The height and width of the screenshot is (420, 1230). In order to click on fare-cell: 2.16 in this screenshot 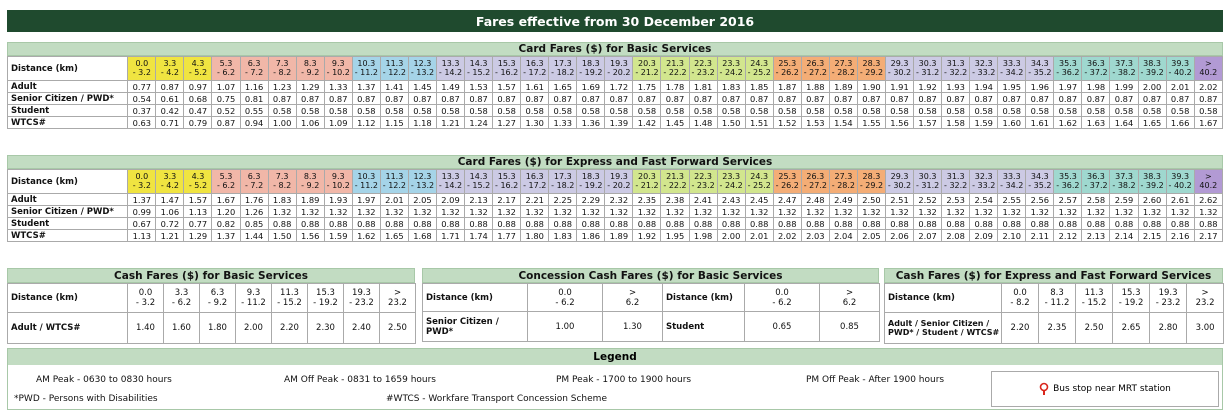, I will do `click(1180, 235)`.